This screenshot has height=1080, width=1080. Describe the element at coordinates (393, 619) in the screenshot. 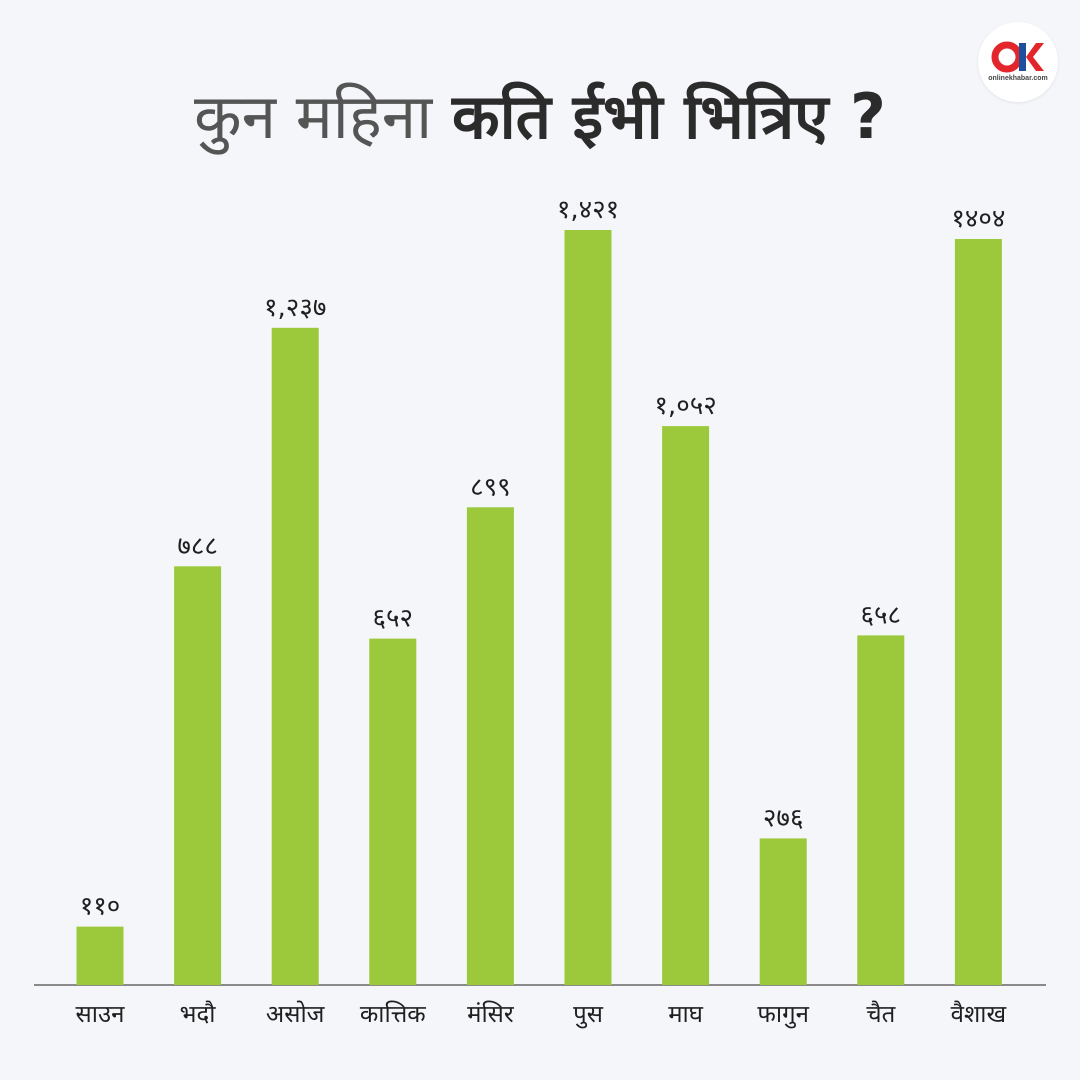

I see `value-label-3: ६५२` at that location.